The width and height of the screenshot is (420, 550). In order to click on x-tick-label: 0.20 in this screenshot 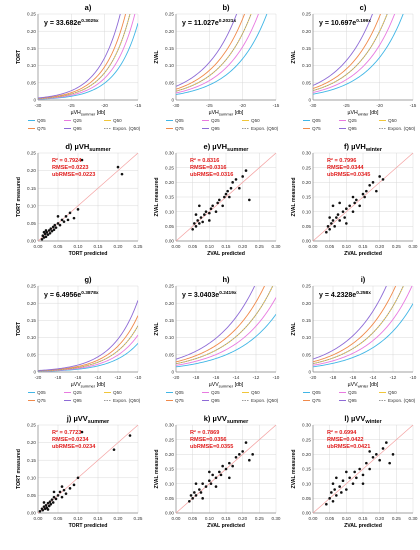, I will do `click(242, 246)`.